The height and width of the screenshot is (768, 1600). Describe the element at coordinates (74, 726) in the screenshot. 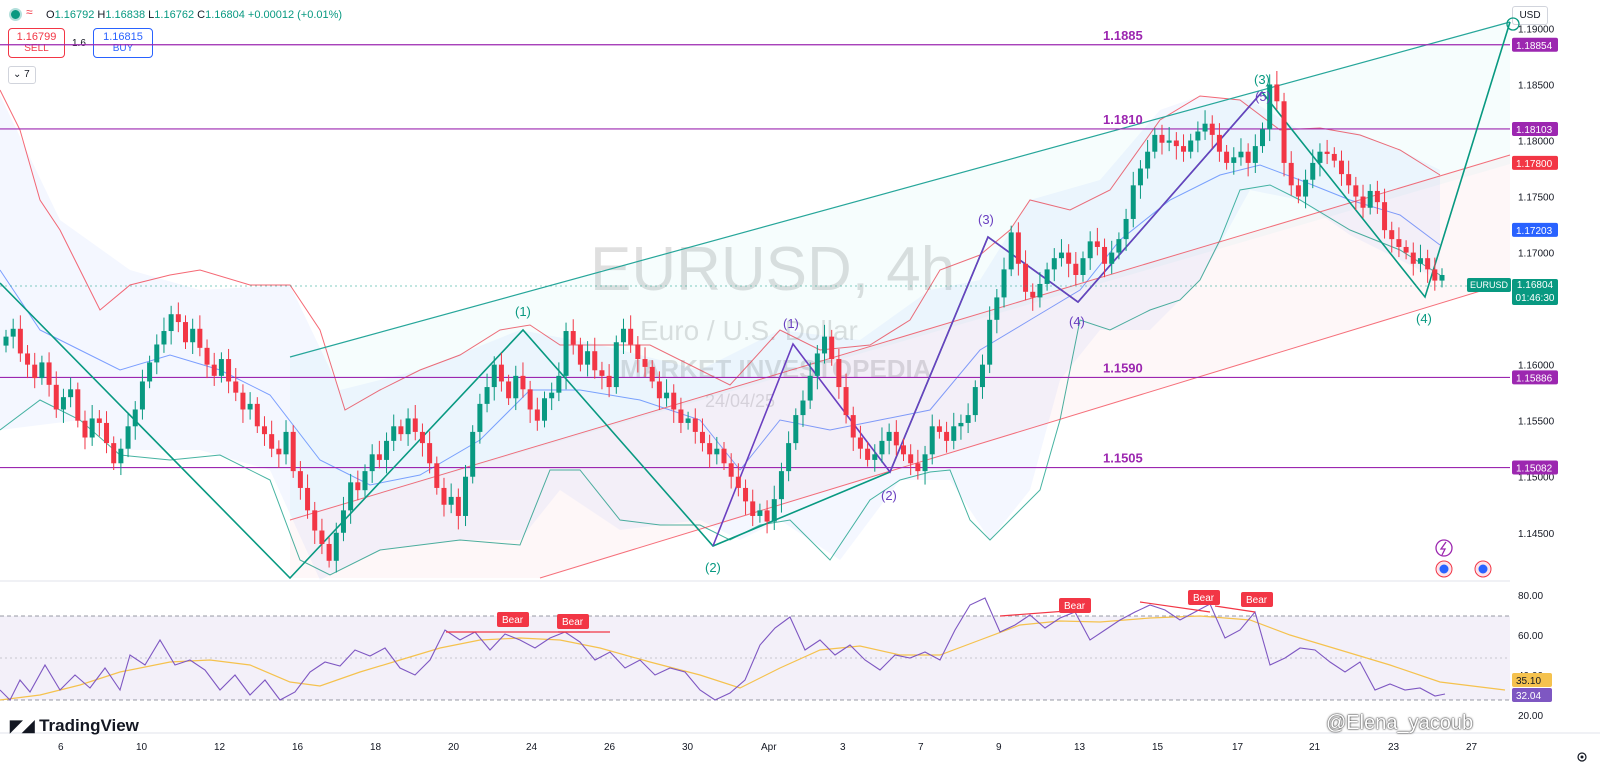

I see `tradingview-logo: ◤◢ TradingView` at that location.